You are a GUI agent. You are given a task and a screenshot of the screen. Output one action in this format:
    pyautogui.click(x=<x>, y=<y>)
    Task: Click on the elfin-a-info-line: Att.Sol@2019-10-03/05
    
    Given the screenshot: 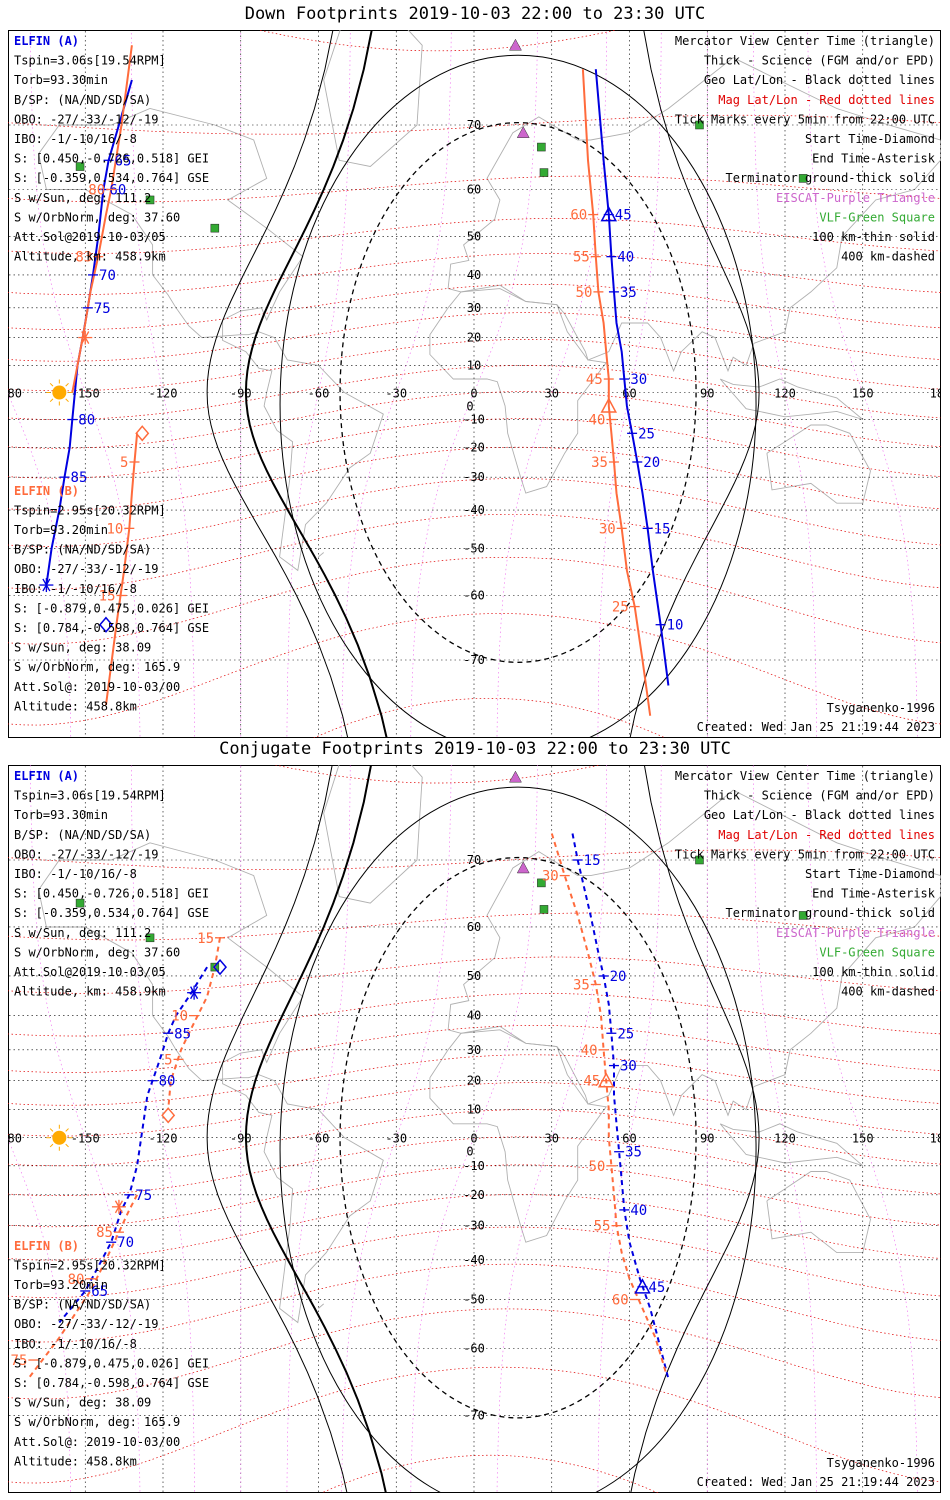 What is the action you would take?
    pyautogui.click(x=90, y=237)
    